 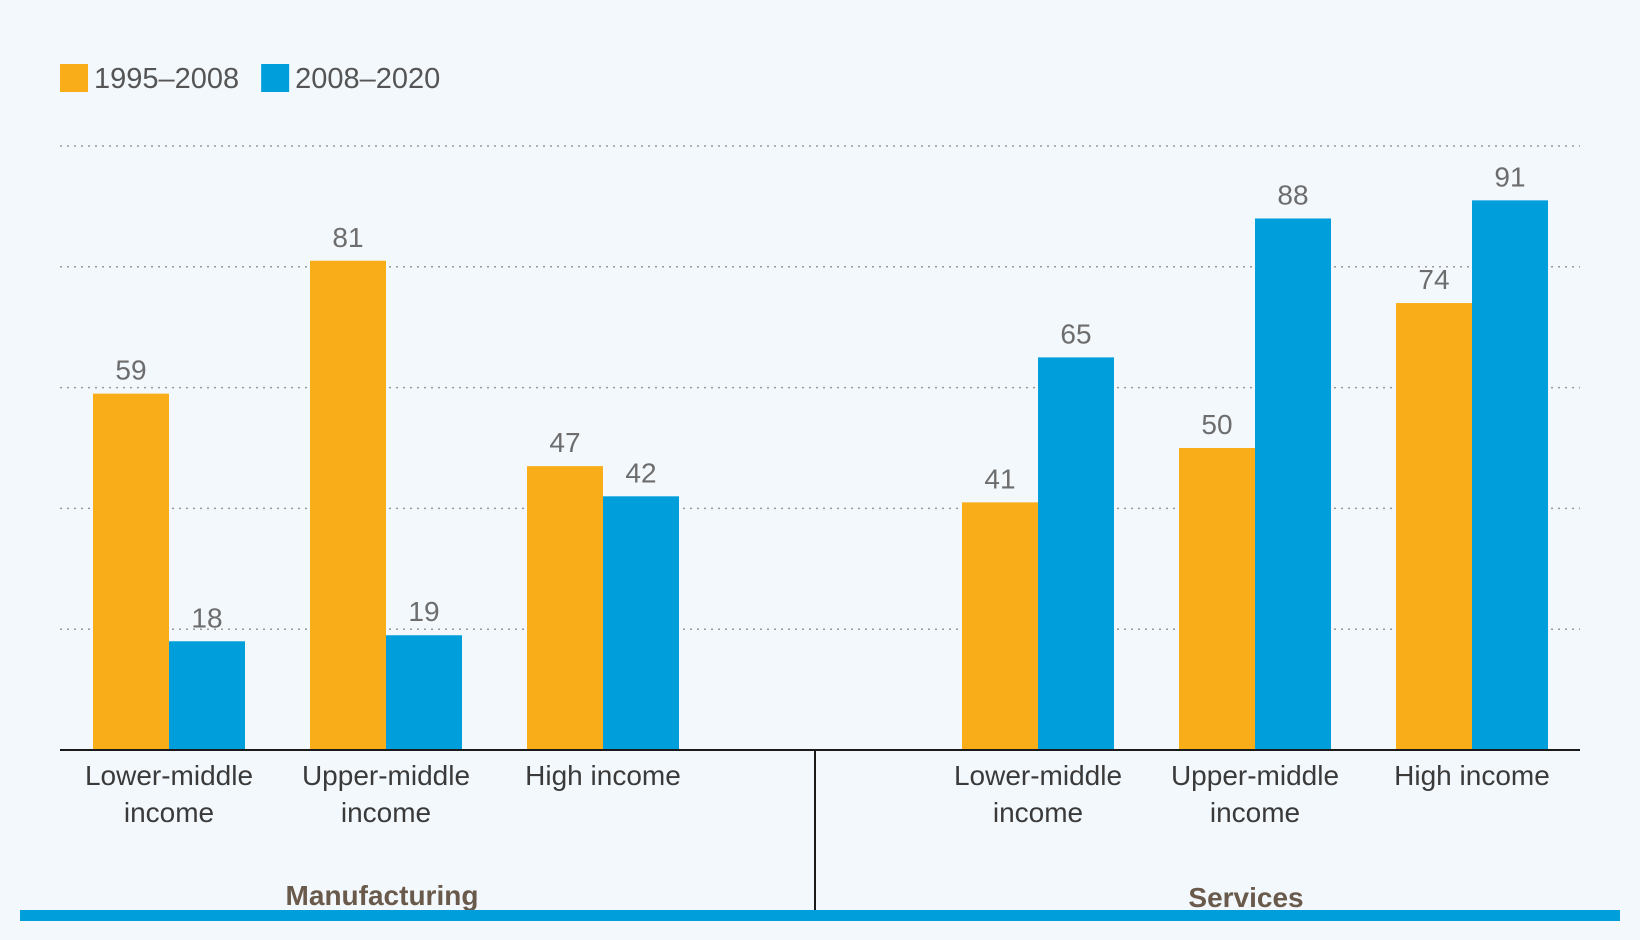 What do you see at coordinates (206, 617) in the screenshot?
I see `data-label: 18` at bounding box center [206, 617].